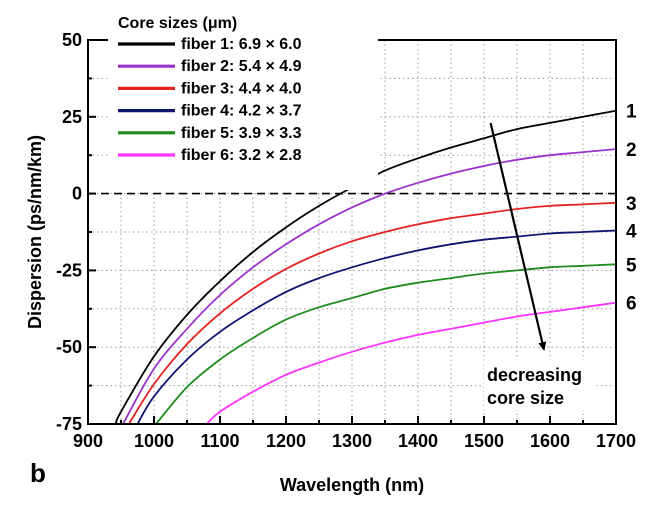 This screenshot has height=507, width=652. Describe the element at coordinates (72, 40) in the screenshot. I see `y-tick-label: 50` at that location.